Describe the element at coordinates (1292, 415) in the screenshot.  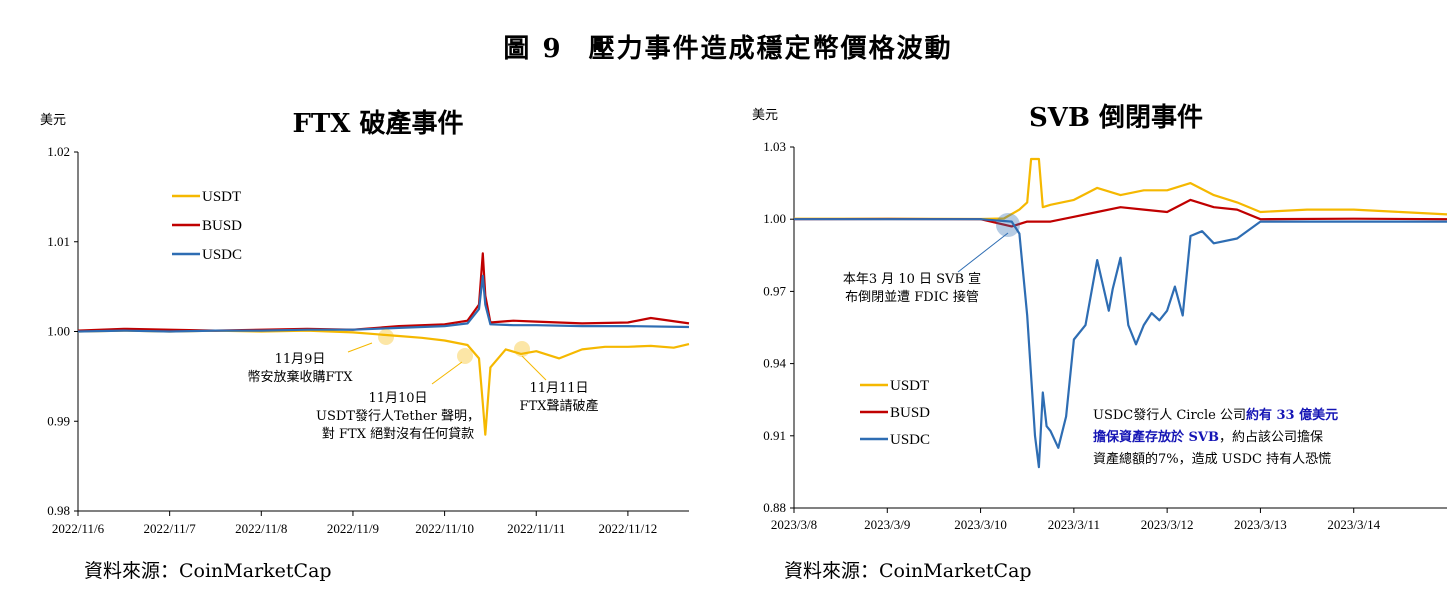
I see `annotation-highlight: 約有 33 億美元` at that location.